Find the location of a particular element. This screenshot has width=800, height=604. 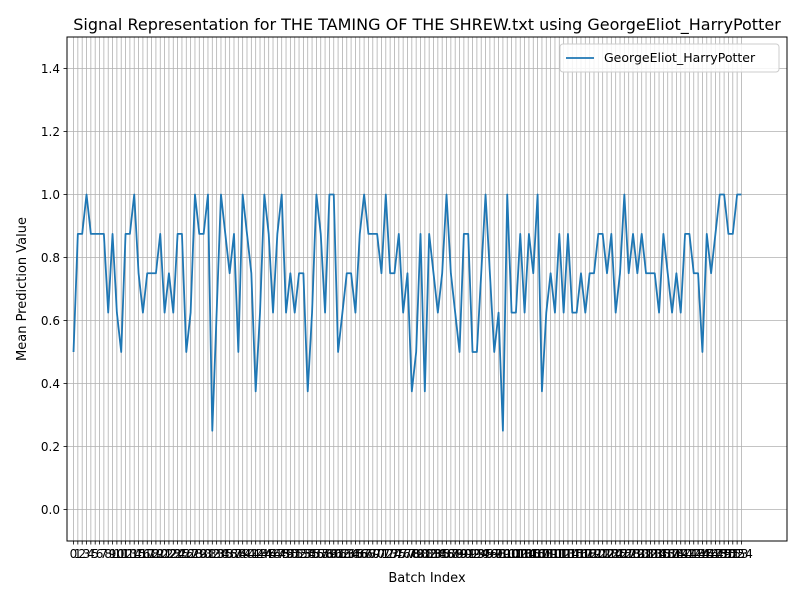

x-tick-label: 147 is located at coordinates (711, 554).